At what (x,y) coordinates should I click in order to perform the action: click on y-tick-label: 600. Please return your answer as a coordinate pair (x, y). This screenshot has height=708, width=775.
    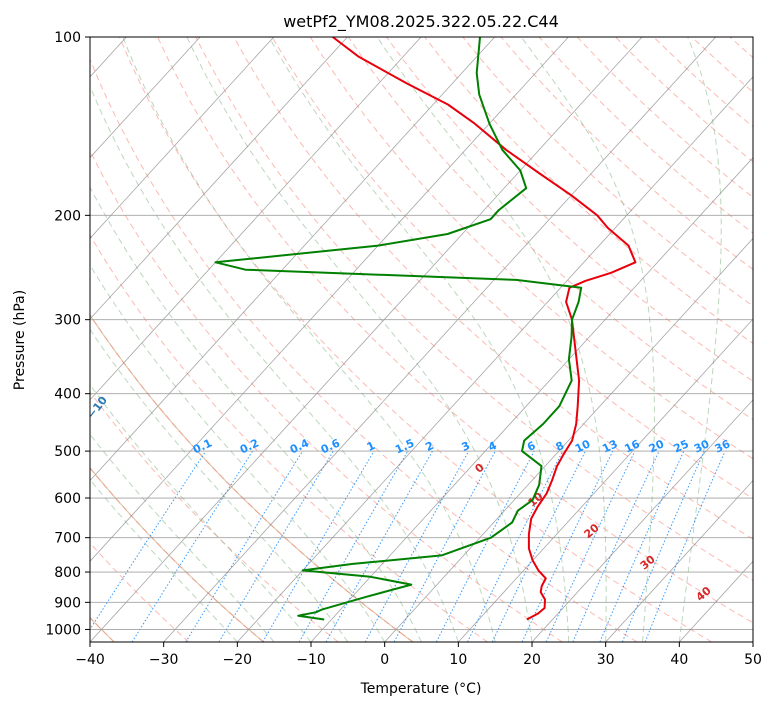
    Looking at the image, I should click on (67, 499).